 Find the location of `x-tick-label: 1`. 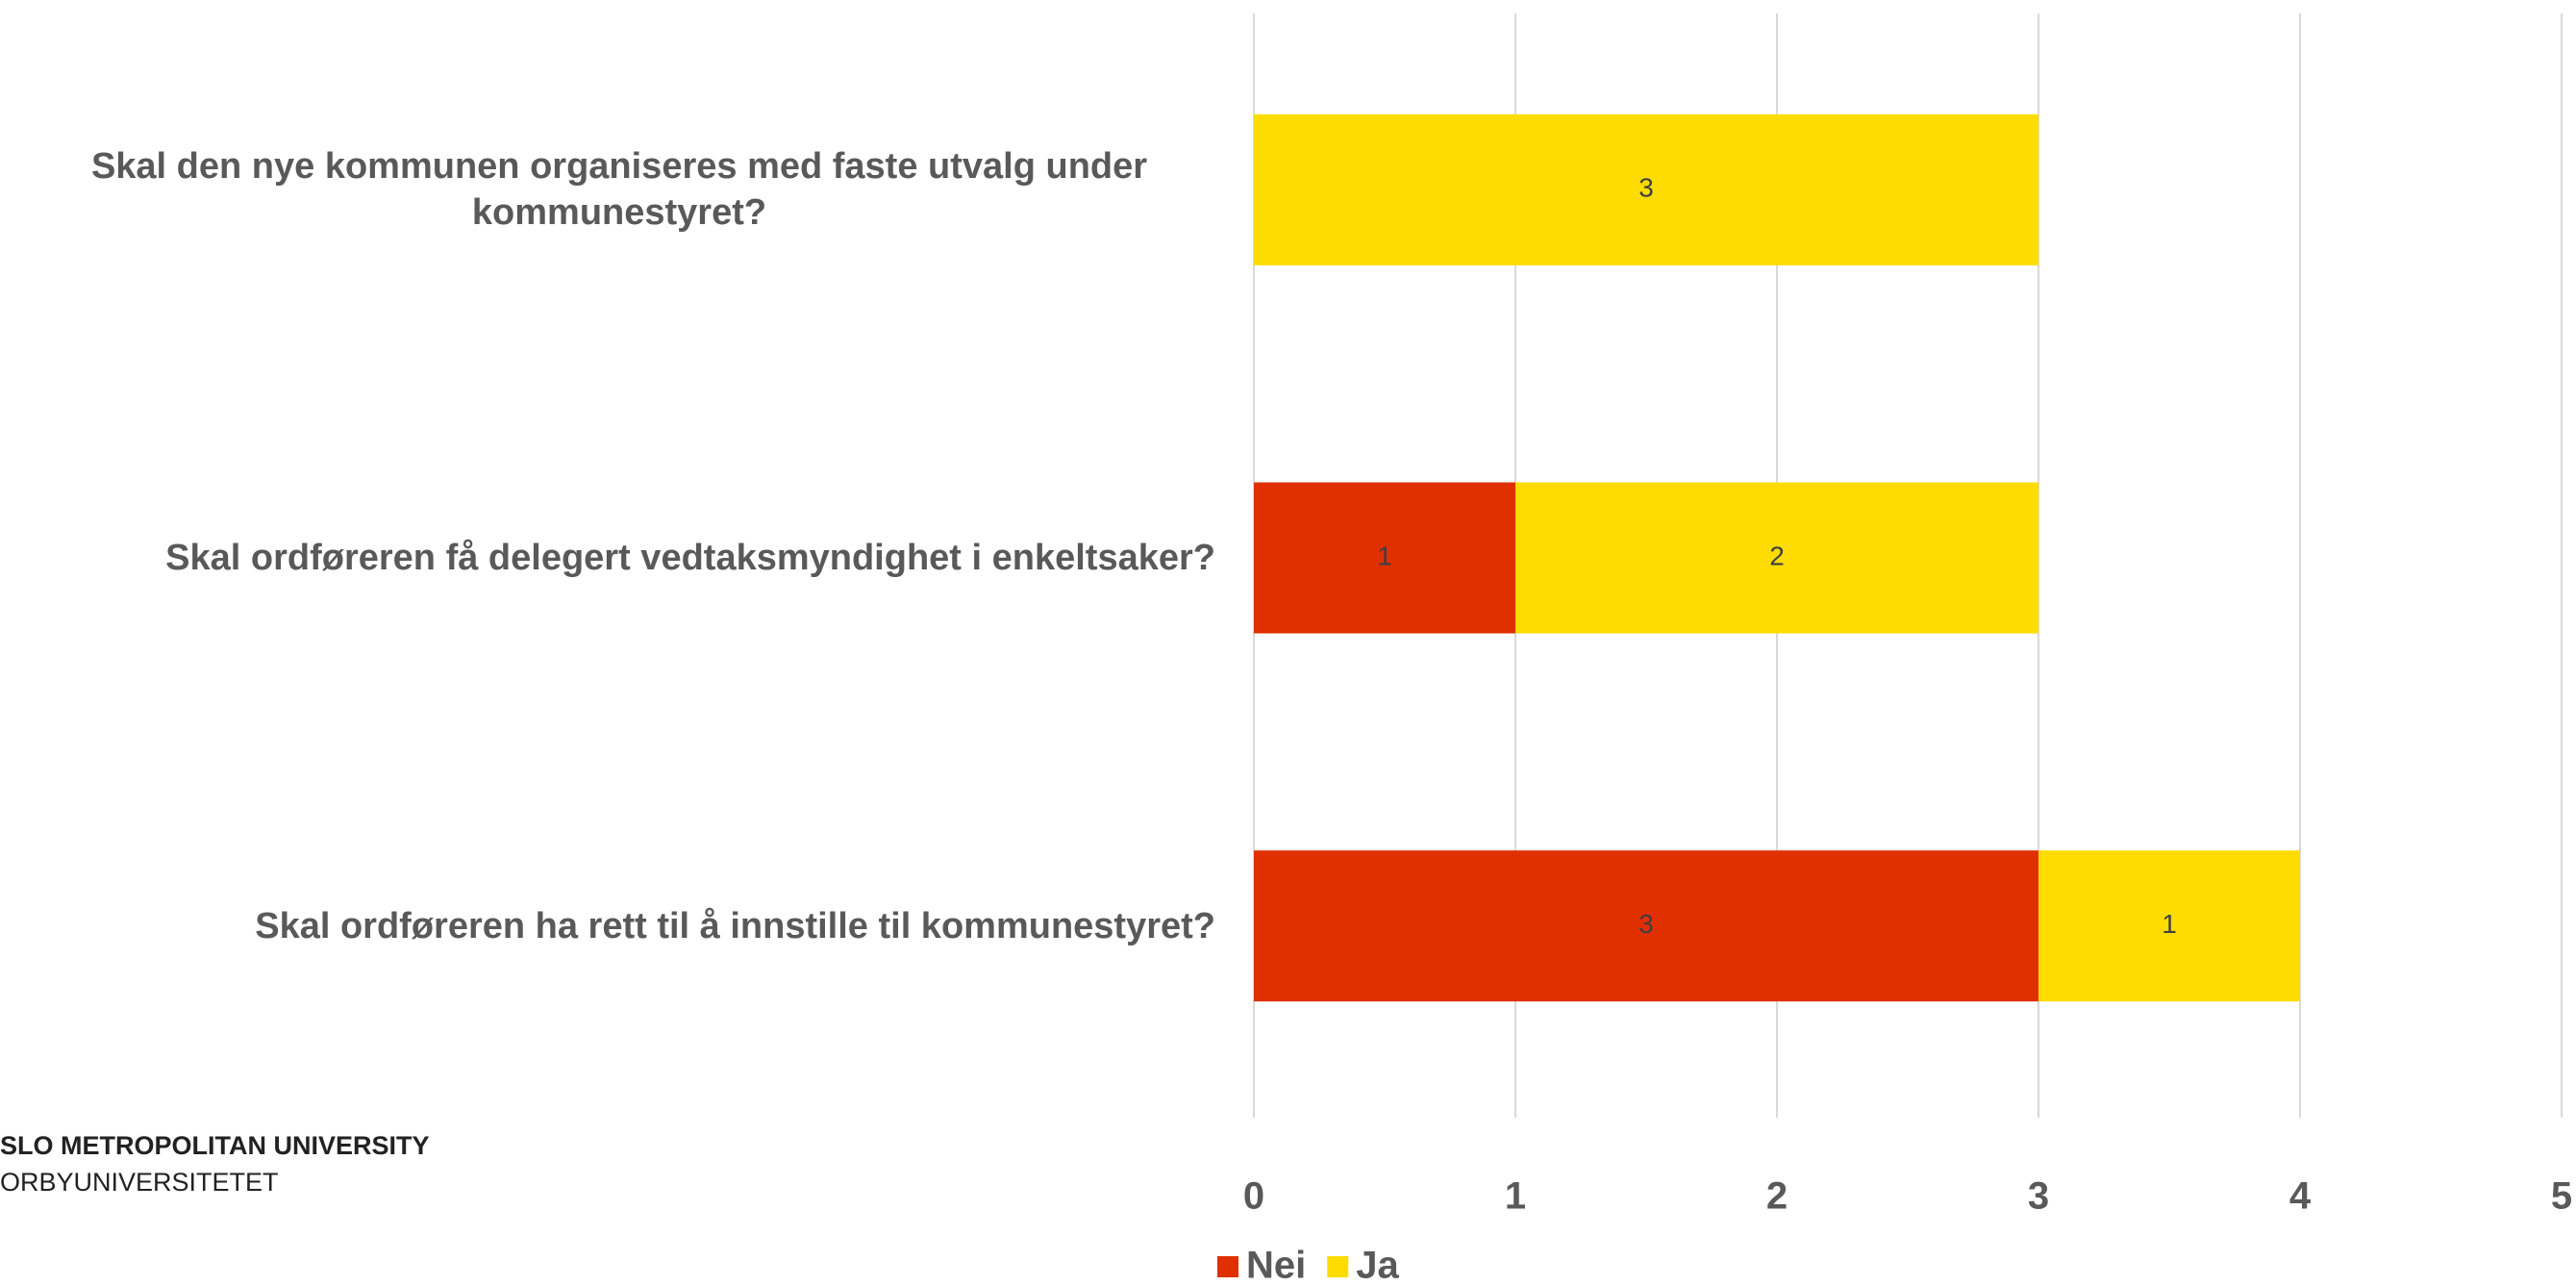

x-tick-label: 1 is located at coordinates (1515, 1196).